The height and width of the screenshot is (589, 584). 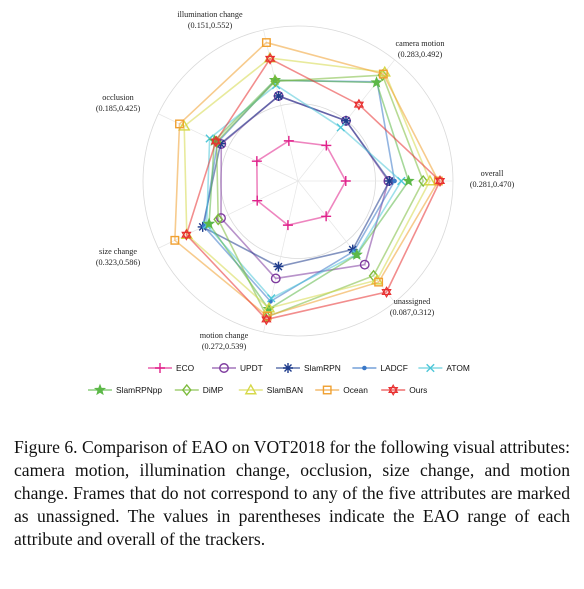 I want to click on legend-entry: SlamRPNpp, so click(x=125, y=389).